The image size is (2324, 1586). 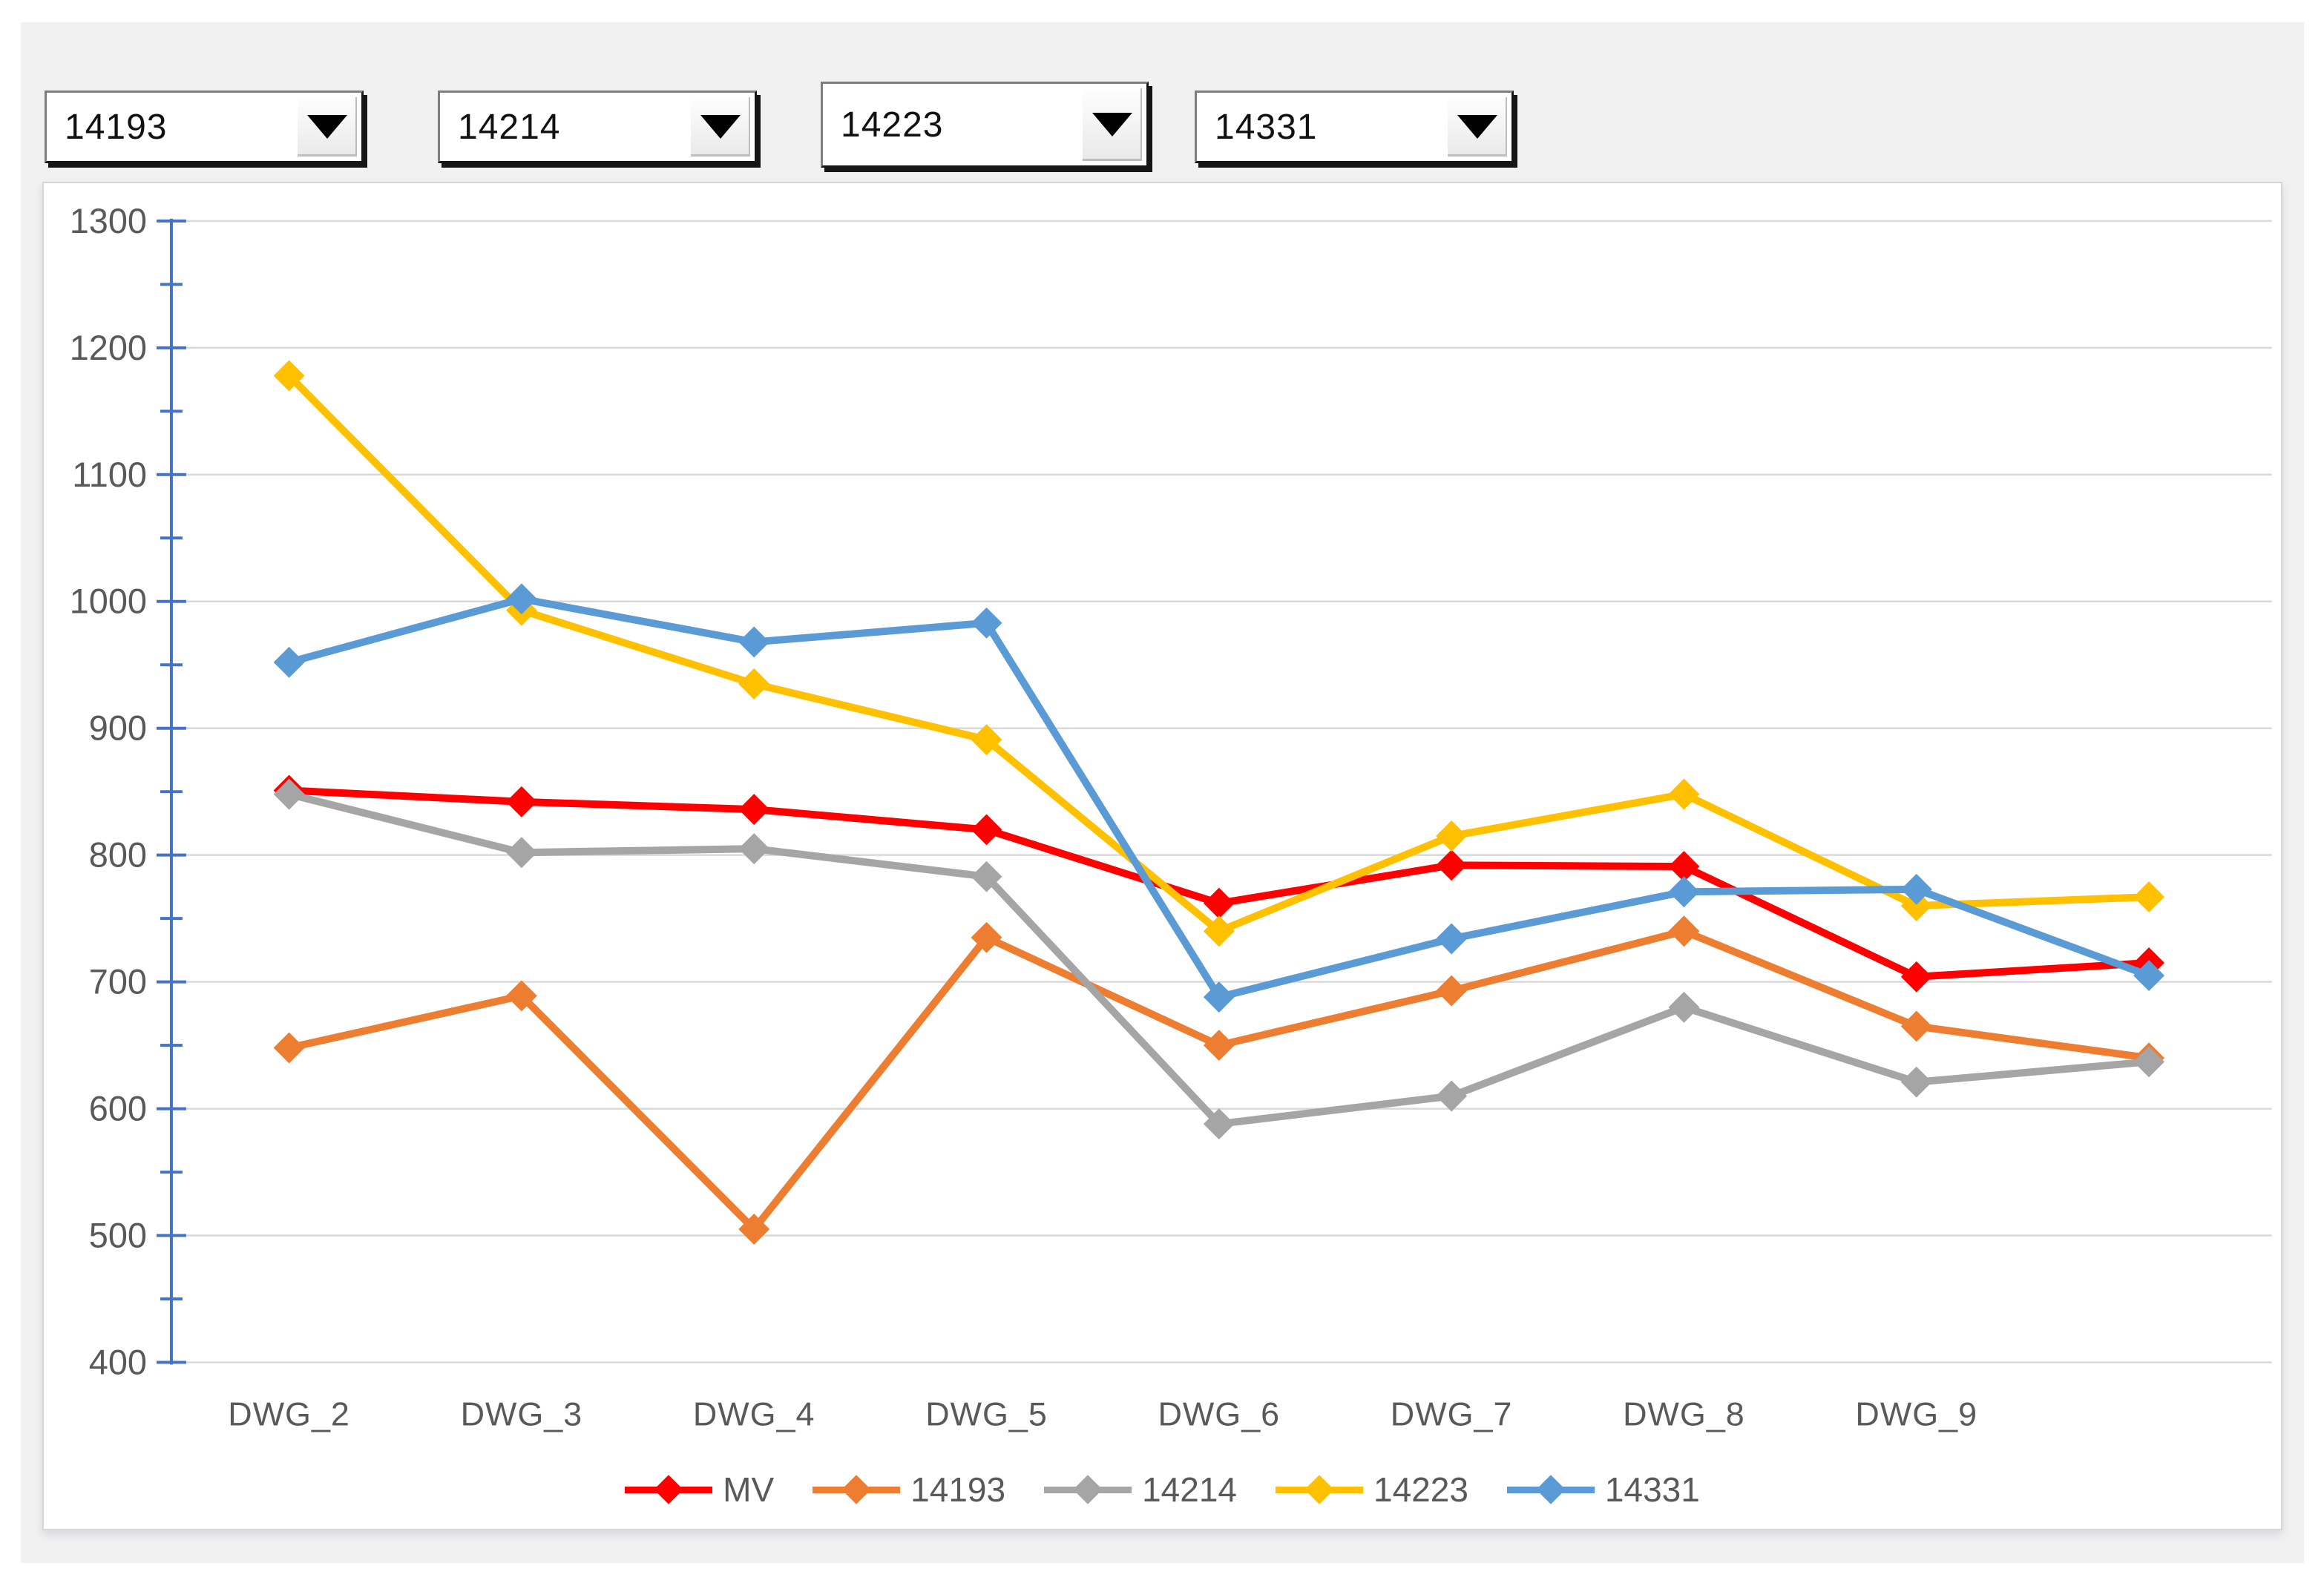 What do you see at coordinates (1603, 1490) in the screenshot?
I see `legend-item-14331: 14331` at bounding box center [1603, 1490].